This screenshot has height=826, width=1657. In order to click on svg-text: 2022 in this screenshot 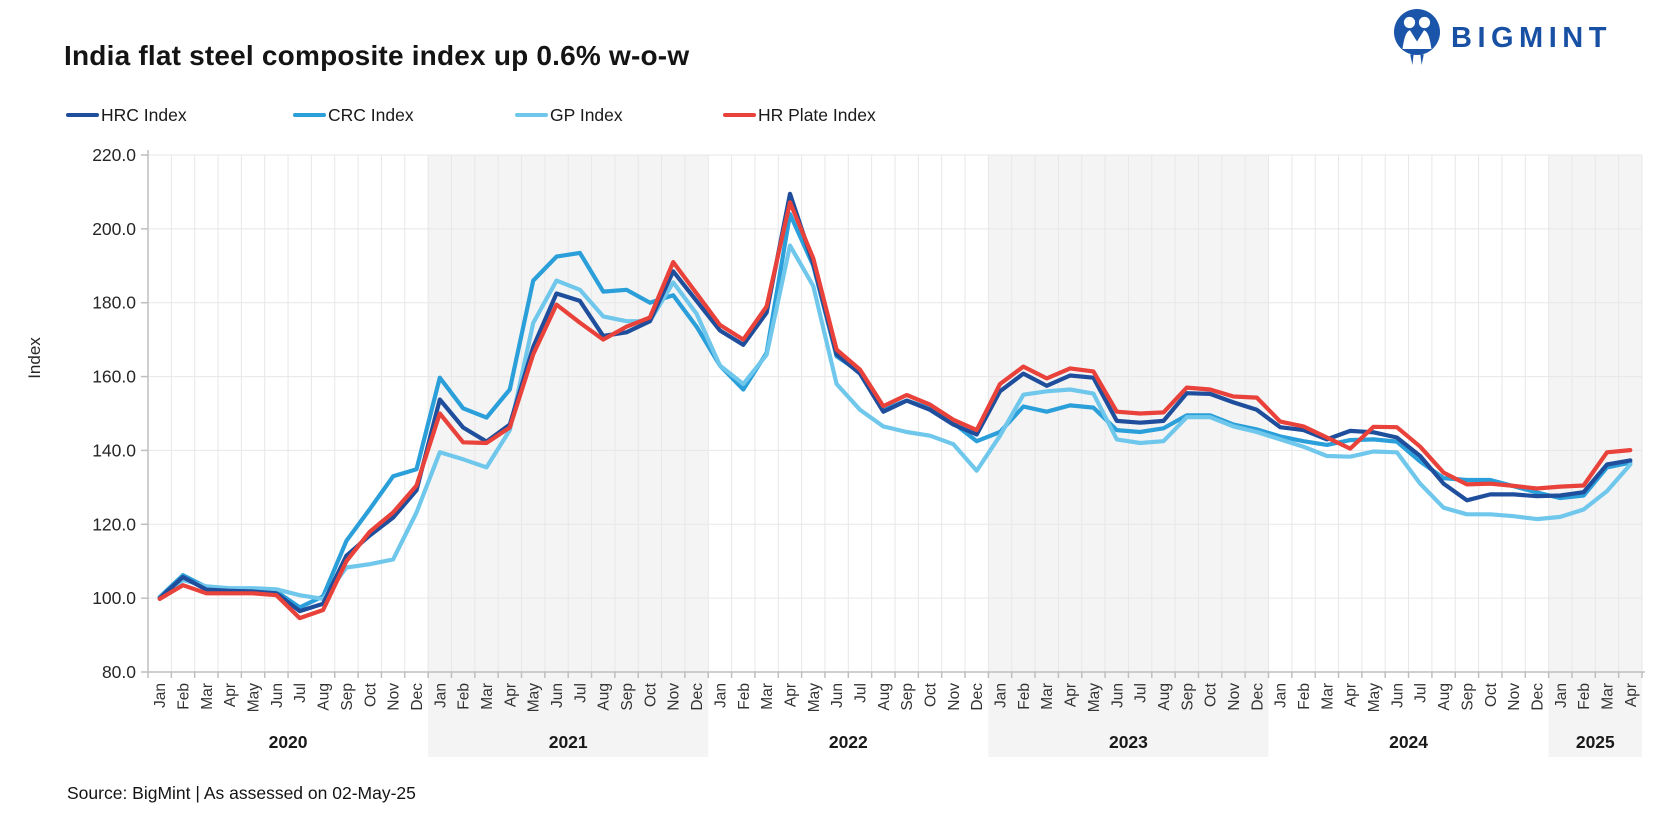, I will do `click(848, 742)`.